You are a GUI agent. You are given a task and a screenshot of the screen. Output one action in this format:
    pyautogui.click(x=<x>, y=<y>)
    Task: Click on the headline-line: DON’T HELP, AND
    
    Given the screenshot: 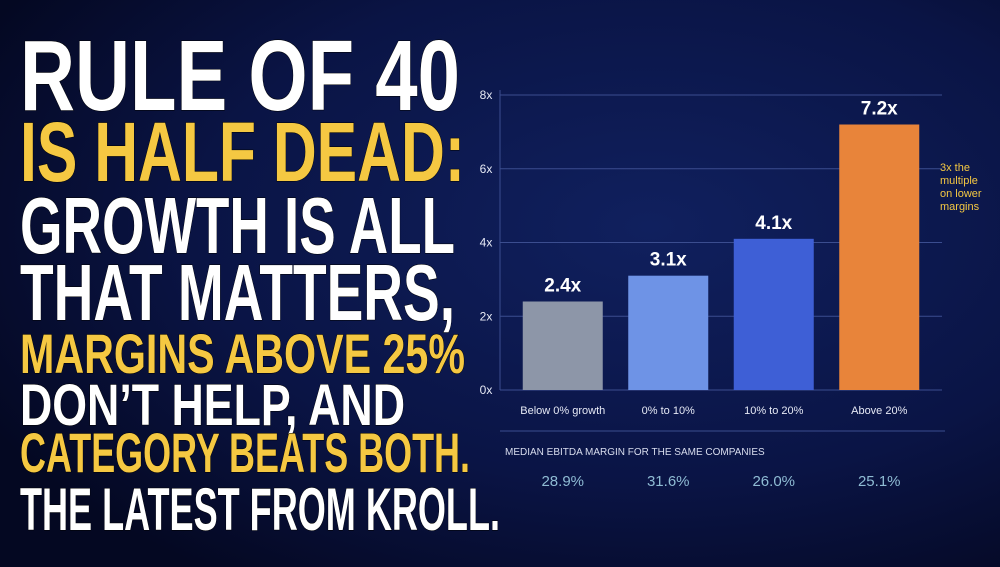 What is the action you would take?
    pyautogui.click(x=212, y=405)
    